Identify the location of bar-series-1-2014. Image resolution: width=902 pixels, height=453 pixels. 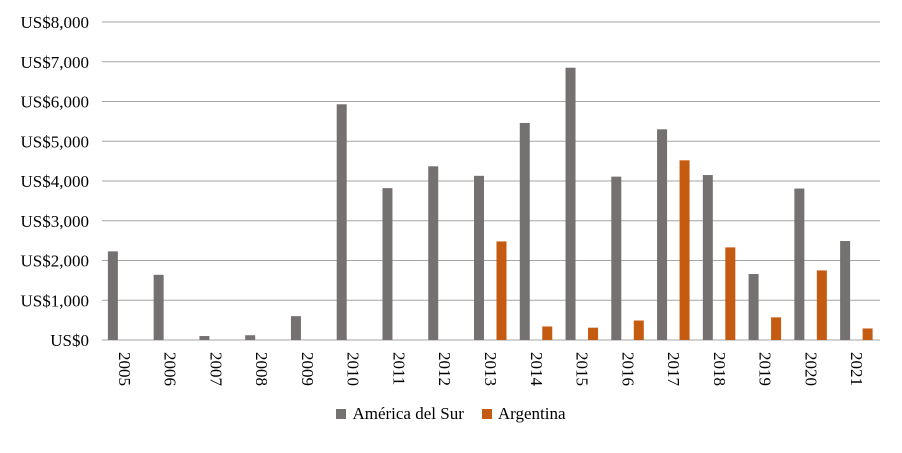
(547, 333).